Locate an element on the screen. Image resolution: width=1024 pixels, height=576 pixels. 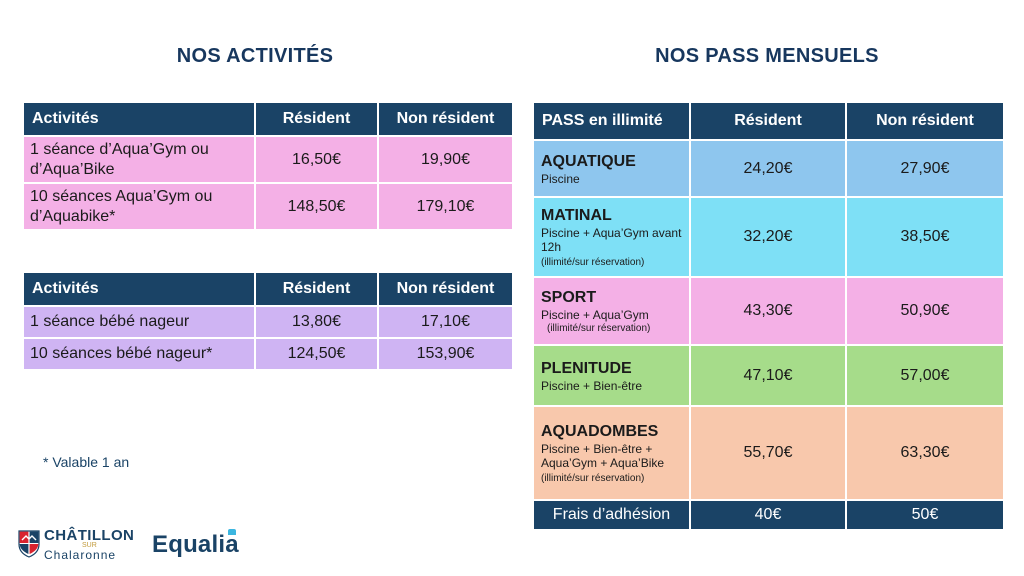
price-resident: 148,50€ is located at coordinates (316, 206).